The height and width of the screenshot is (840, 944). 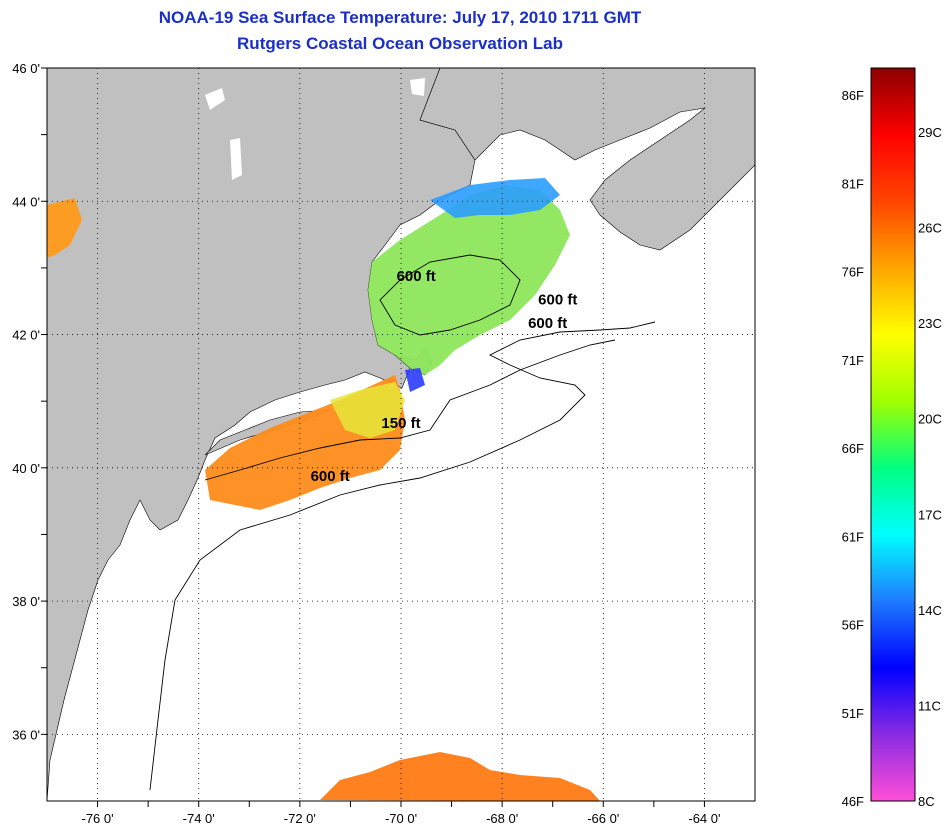 I want to click on sst-green-gulf-of-maine, so click(x=469, y=280).